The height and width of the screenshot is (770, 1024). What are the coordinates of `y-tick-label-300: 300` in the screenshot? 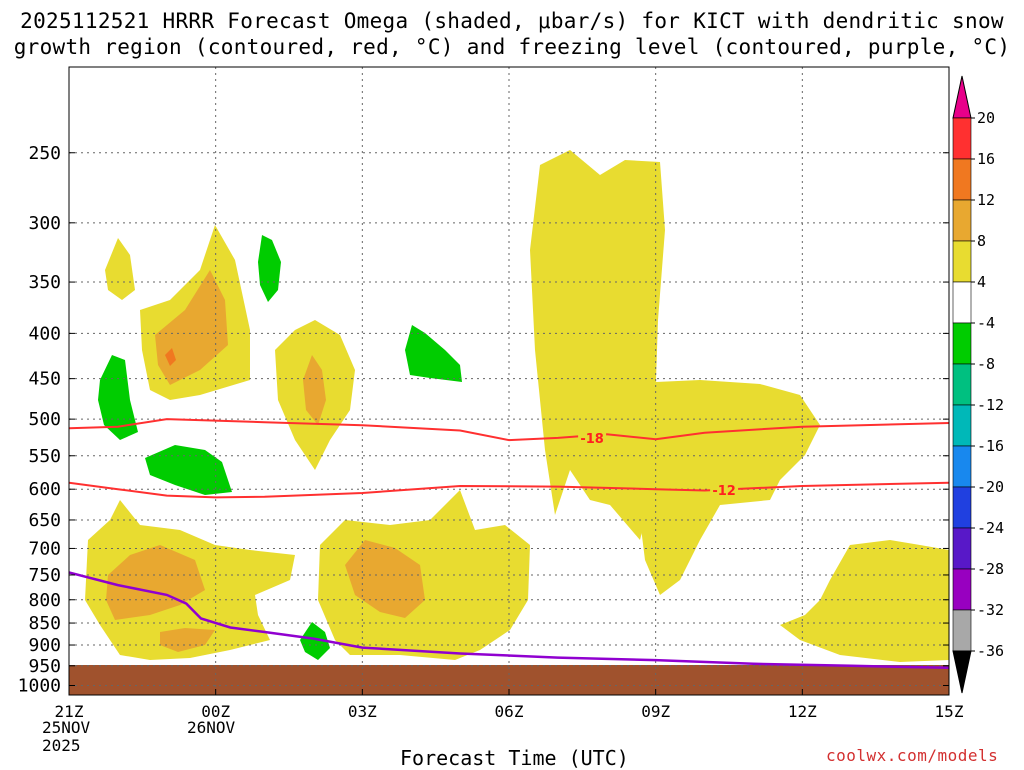 It's located at (44, 223).